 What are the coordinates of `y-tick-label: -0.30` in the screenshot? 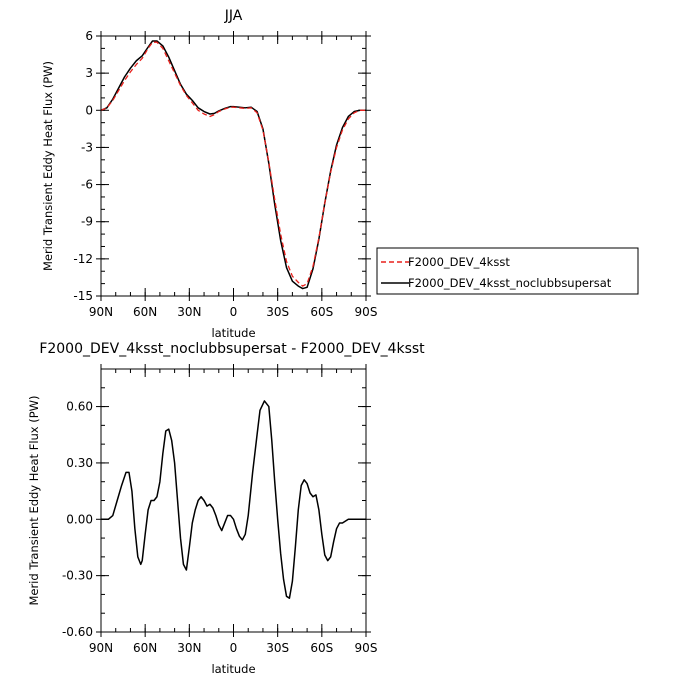 It's located at (77, 576).